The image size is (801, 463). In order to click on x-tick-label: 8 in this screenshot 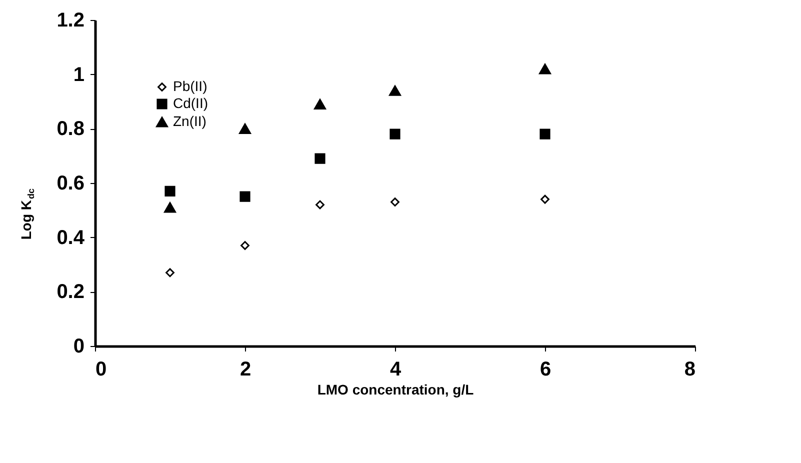, I will do `click(690, 369)`.